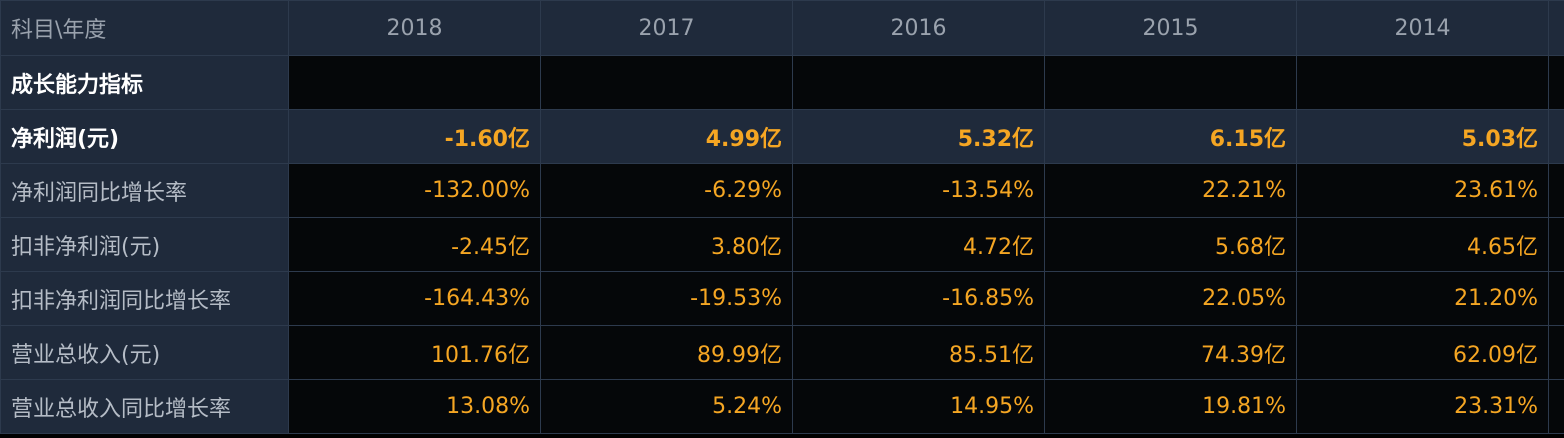 This screenshot has height=438, width=1564. I want to click on value-cell: 23.61%, so click(1422, 190).